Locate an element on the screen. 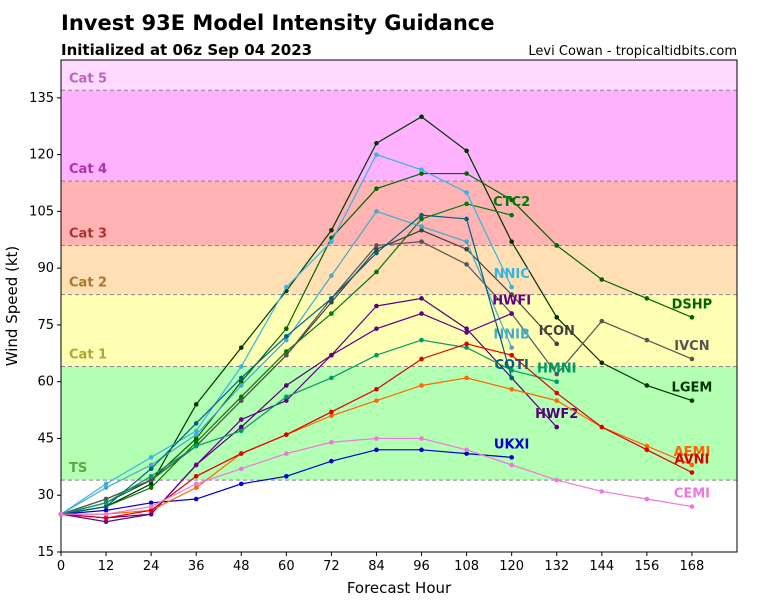  band-label: Cat 5 is located at coordinates (88, 78).